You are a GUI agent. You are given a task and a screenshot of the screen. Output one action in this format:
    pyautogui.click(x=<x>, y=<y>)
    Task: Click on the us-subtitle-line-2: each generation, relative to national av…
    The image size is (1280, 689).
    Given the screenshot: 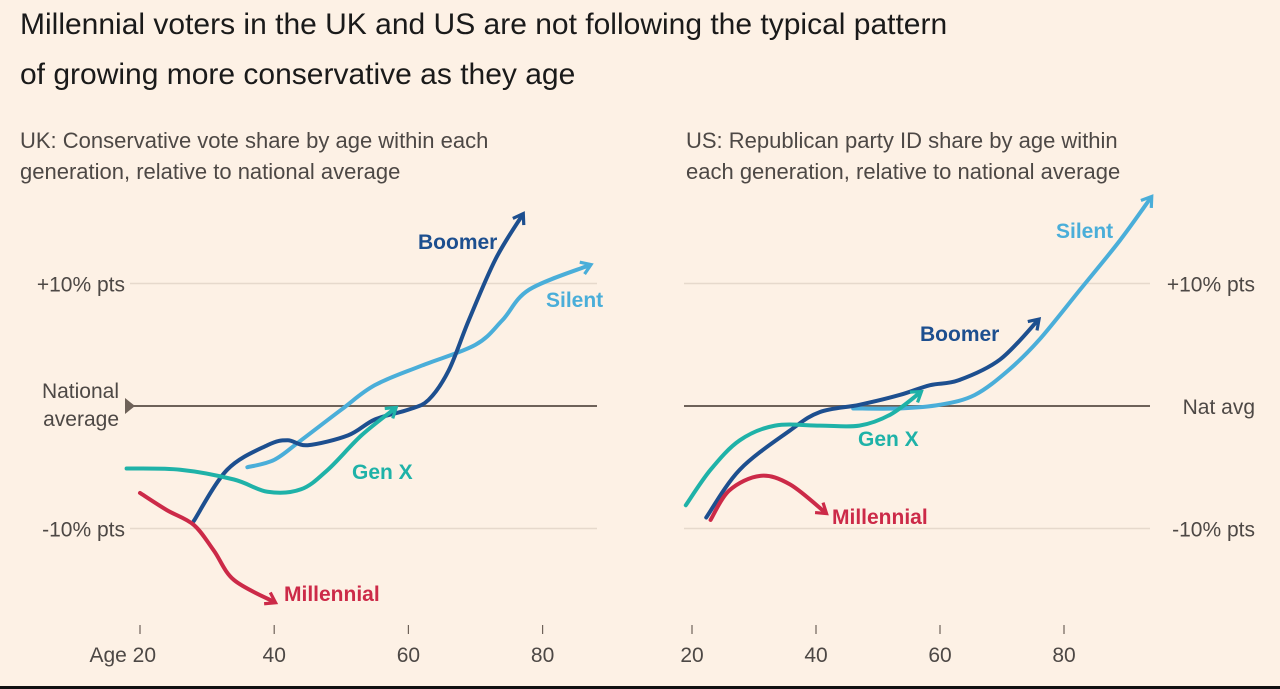 What is the action you would take?
    pyautogui.click(x=903, y=171)
    